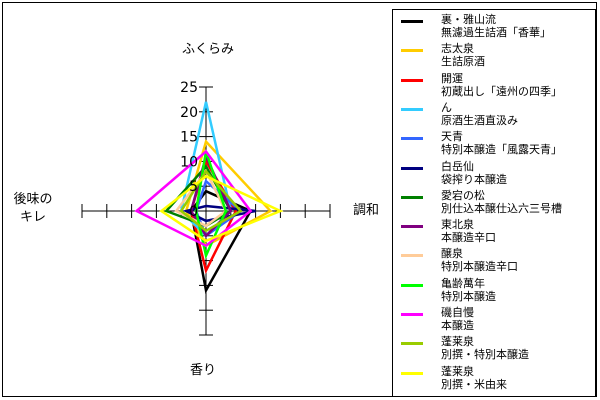 The image size is (600, 400). I want to click on legend-item: 開運 初蔵出し「遠州の四季」, so click(495, 85).